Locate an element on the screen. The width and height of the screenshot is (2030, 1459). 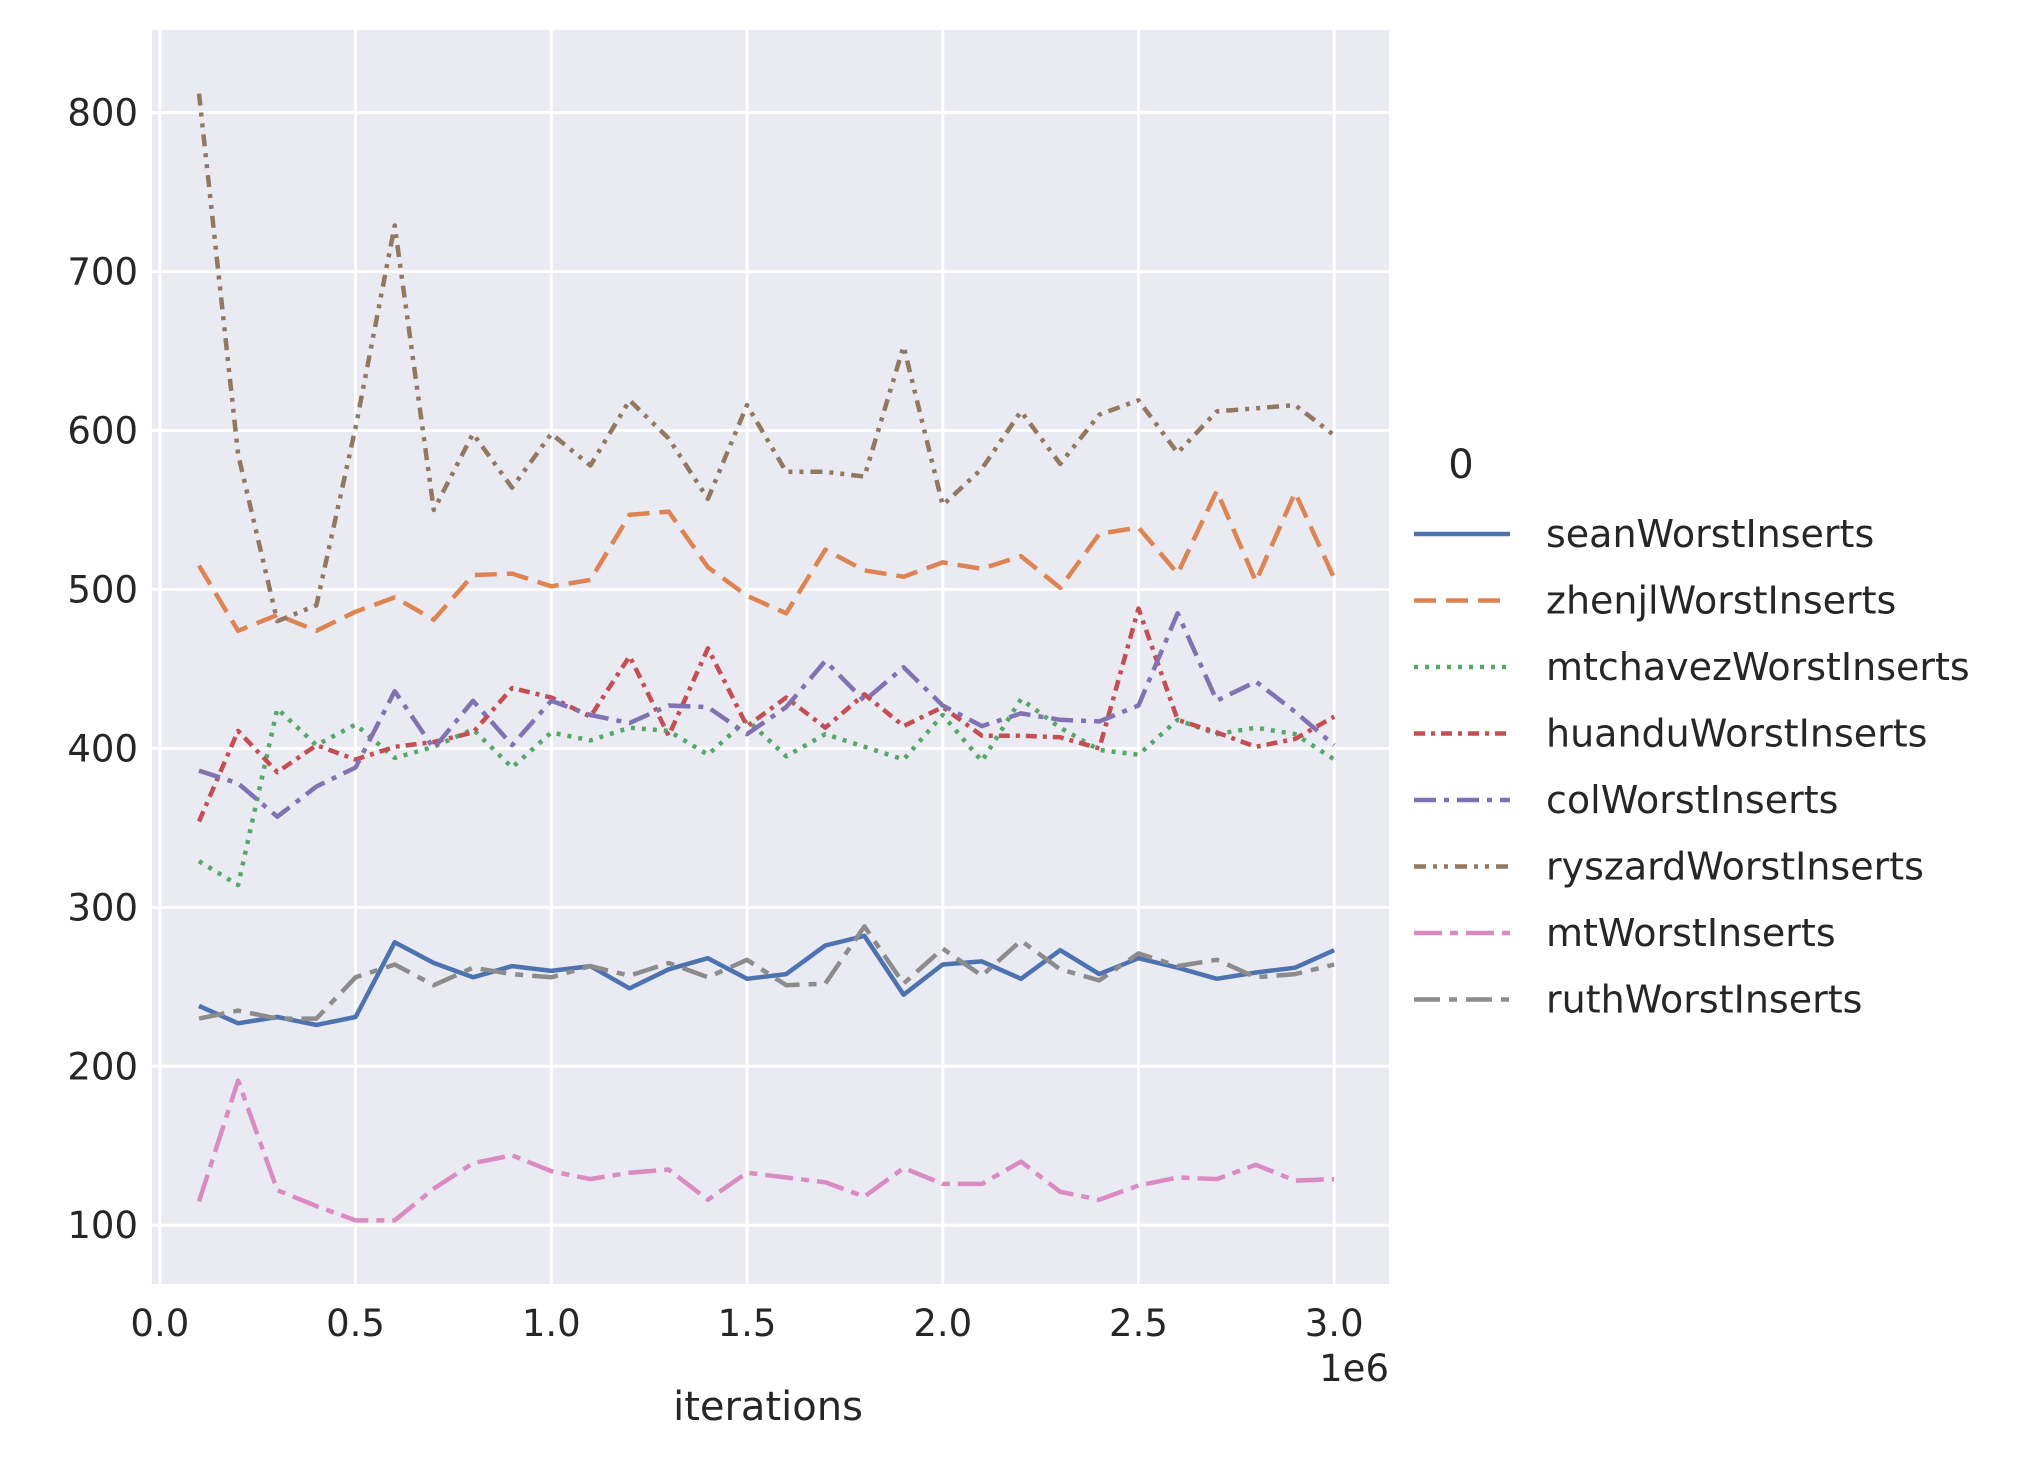
series-line-huanduWorstInserts is located at coordinates (766, 714).